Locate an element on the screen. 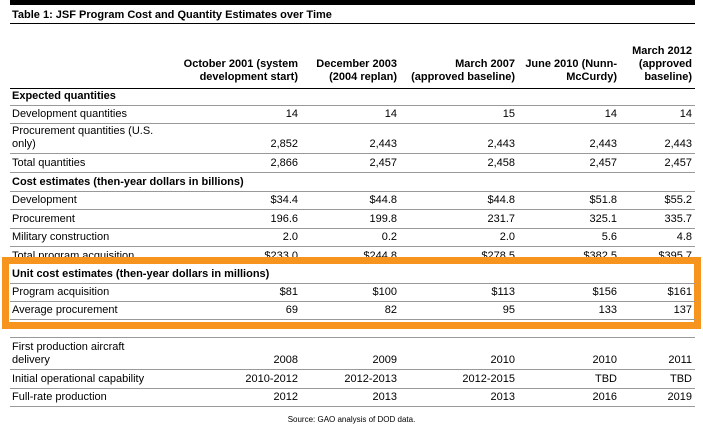 This screenshot has height=431, width=703. row-label: Average procurement is located at coordinates (65, 310).